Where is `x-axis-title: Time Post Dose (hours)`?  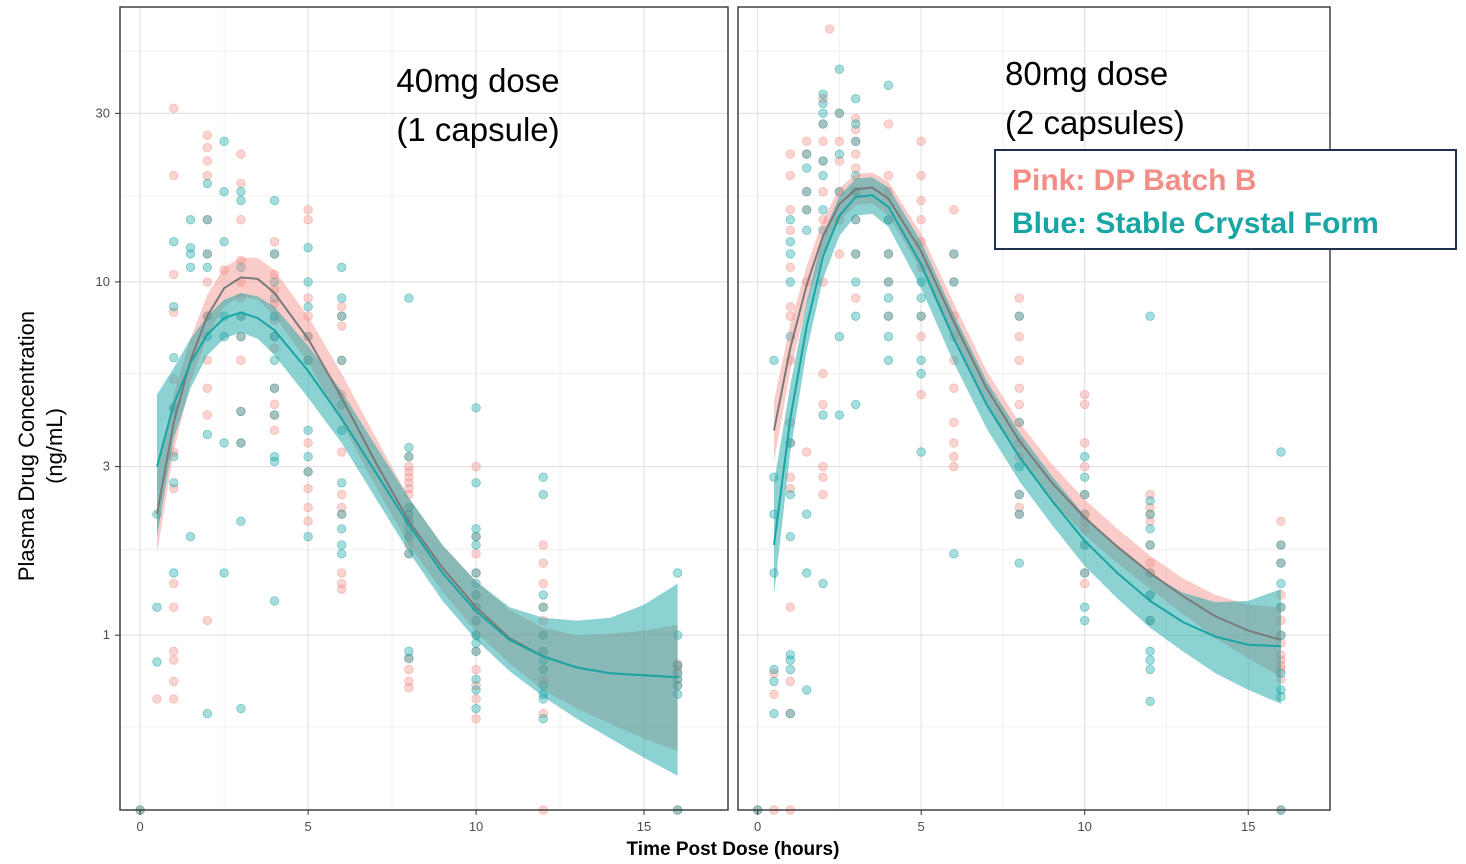
x-axis-title: Time Post Dose (hours) is located at coordinates (733, 849).